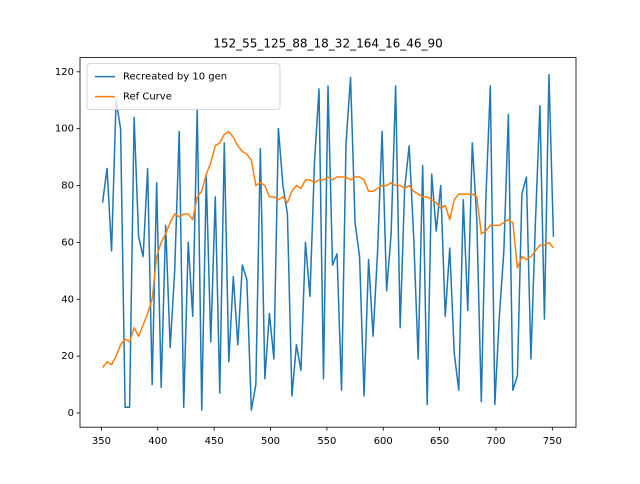 The height and width of the screenshot is (484, 640). I want to click on x-tick-label: 750, so click(552, 441).